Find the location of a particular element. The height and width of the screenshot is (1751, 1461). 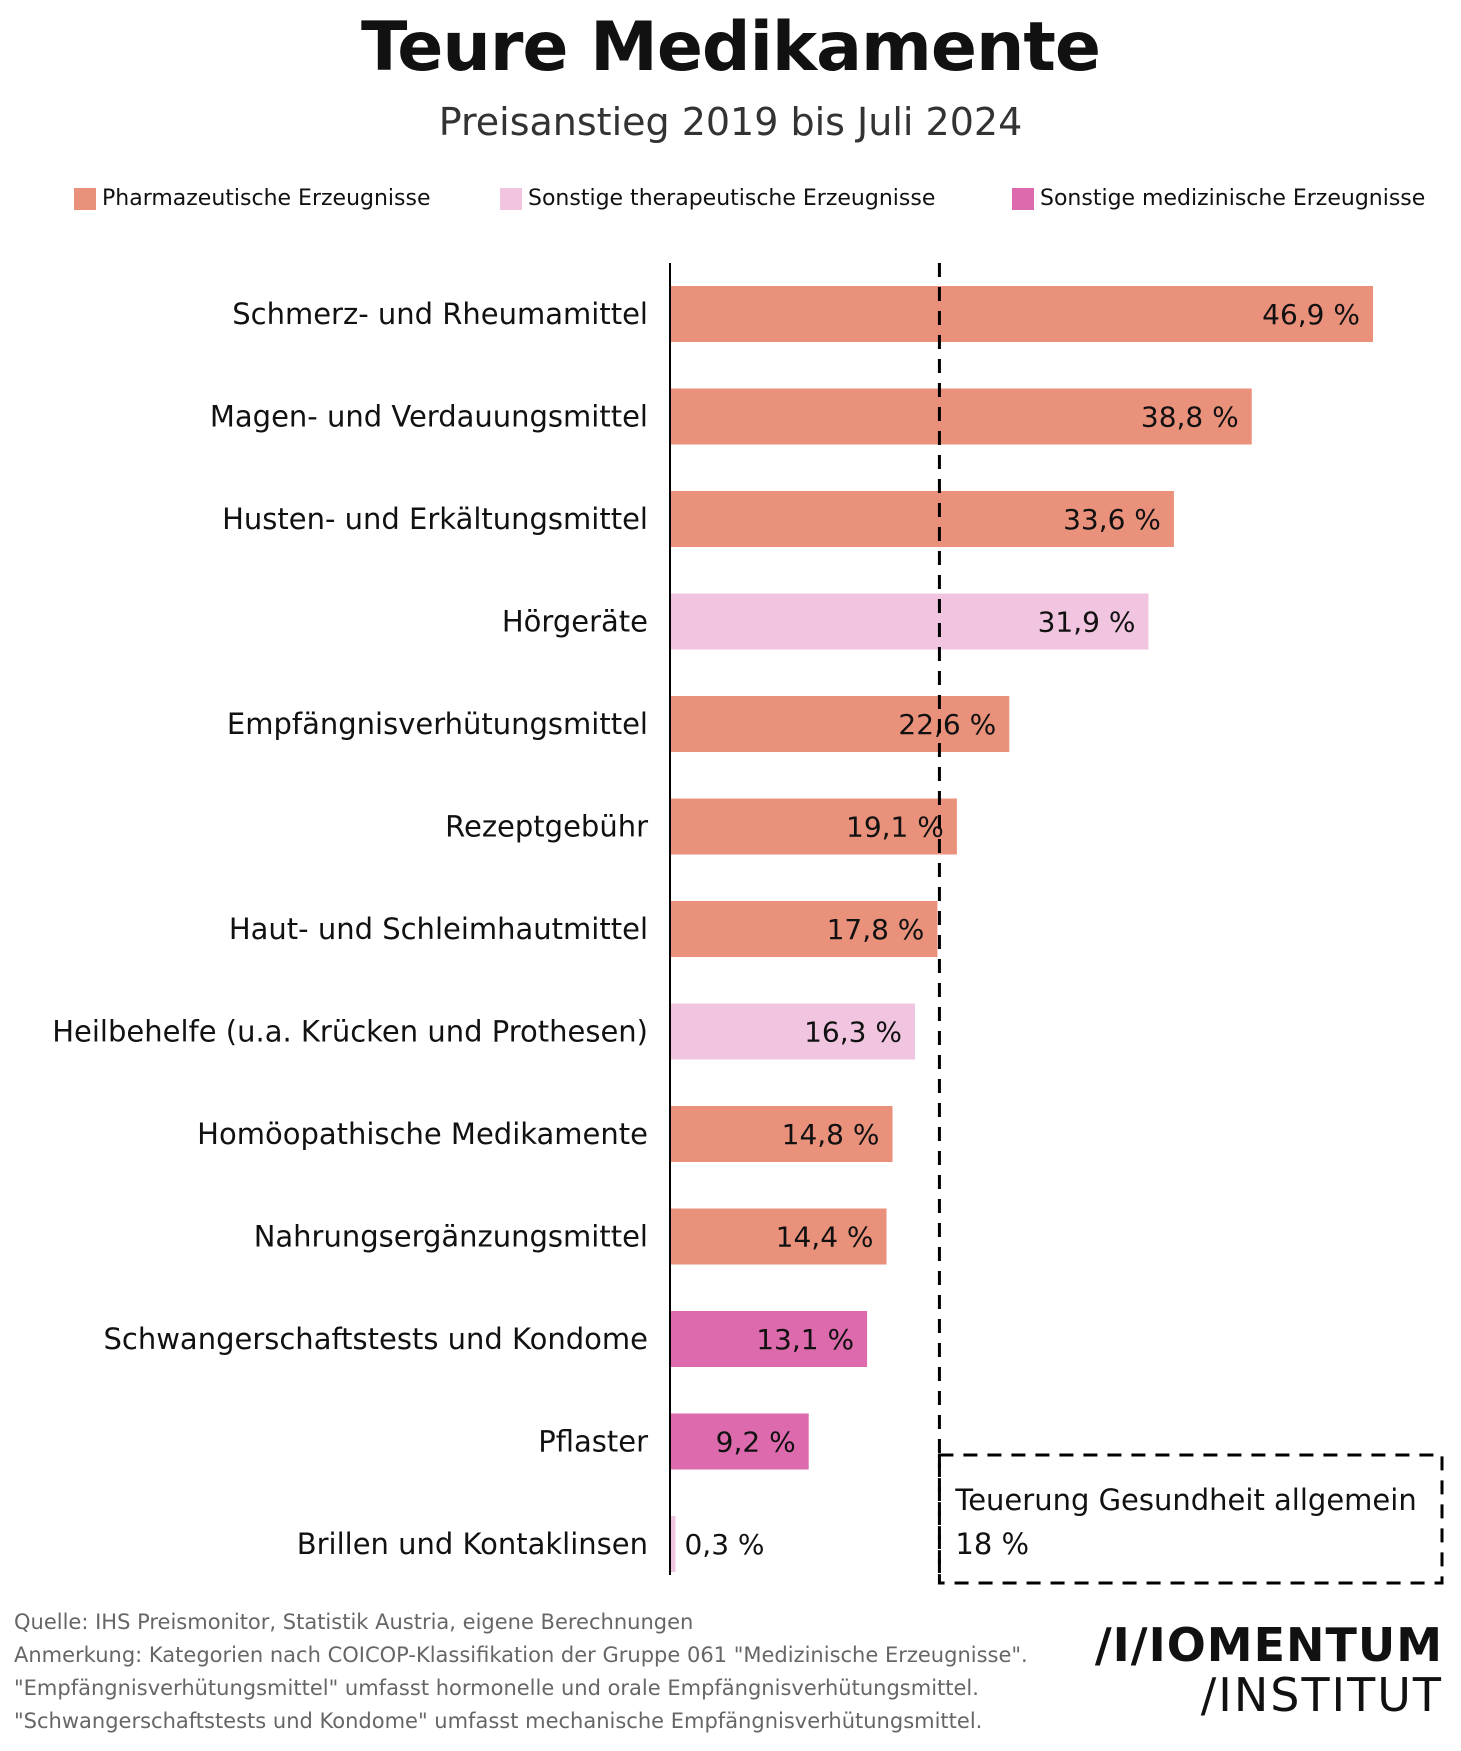

legend-label: Sonstige medizinische Erzeugnisse is located at coordinates (1233, 198).